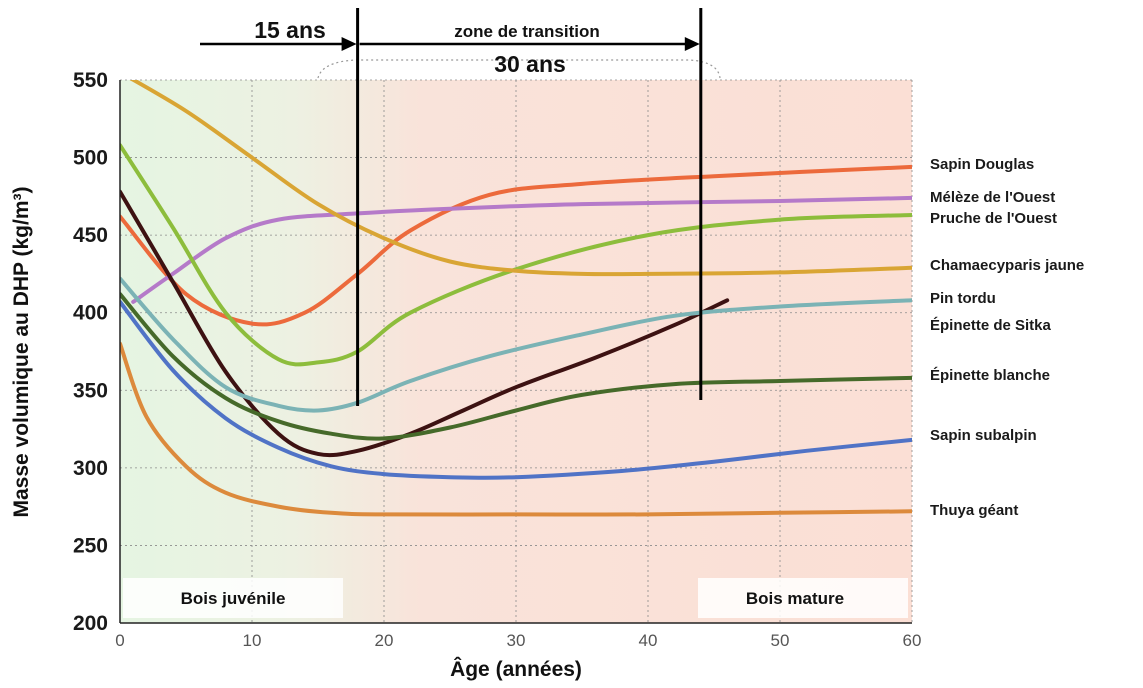 The width and height of the screenshot is (1143, 688). What do you see at coordinates (912, 640) in the screenshot?
I see `x-tick-label: 60` at bounding box center [912, 640].